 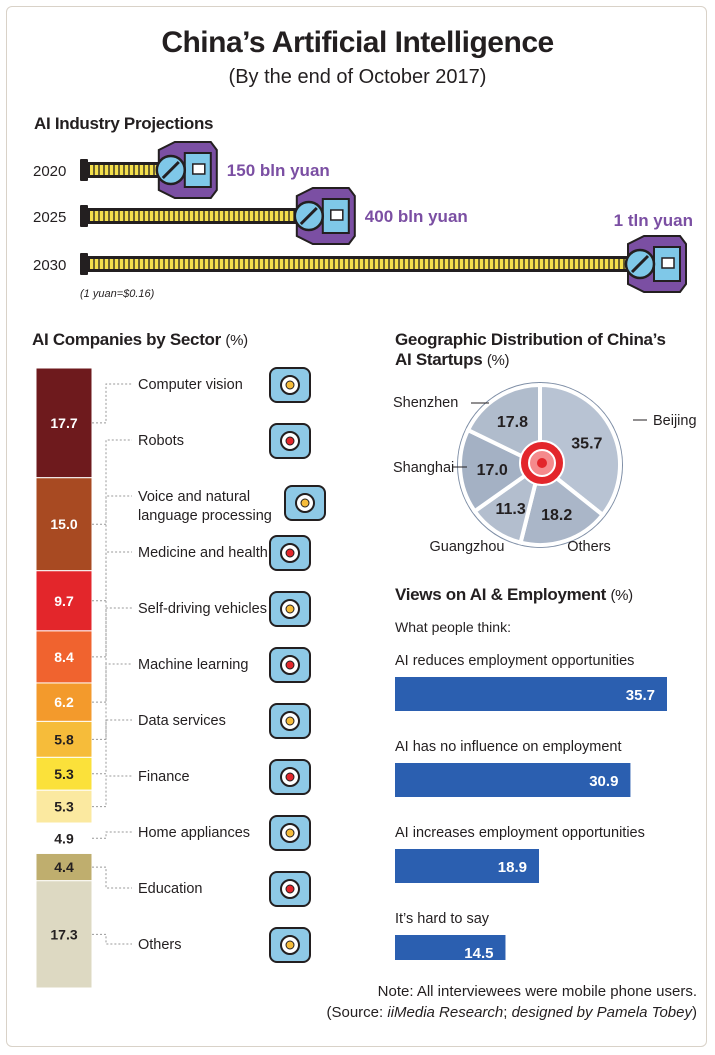 What do you see at coordinates (520, 833) in the screenshot?
I see `views-category-label: AI increases employment opportunities` at bounding box center [520, 833].